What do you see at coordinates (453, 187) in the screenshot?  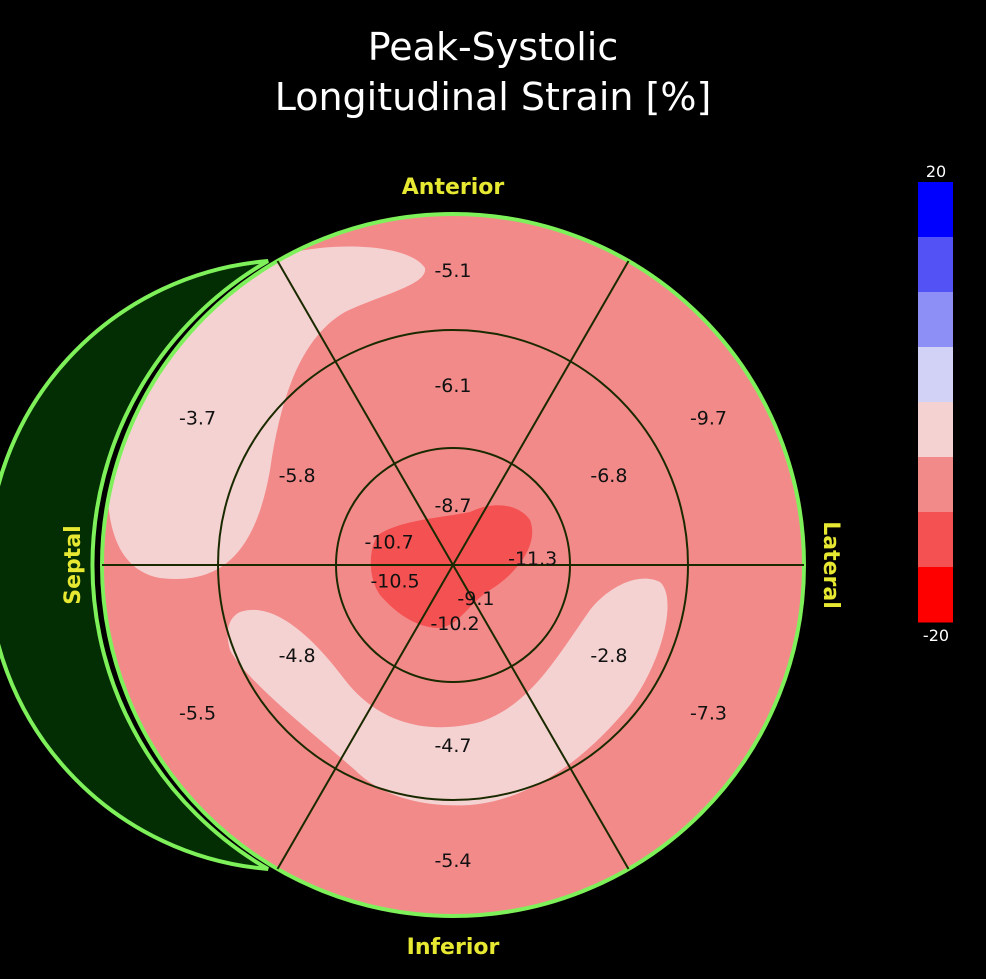 I see `label-anterior: Anterior` at bounding box center [453, 187].